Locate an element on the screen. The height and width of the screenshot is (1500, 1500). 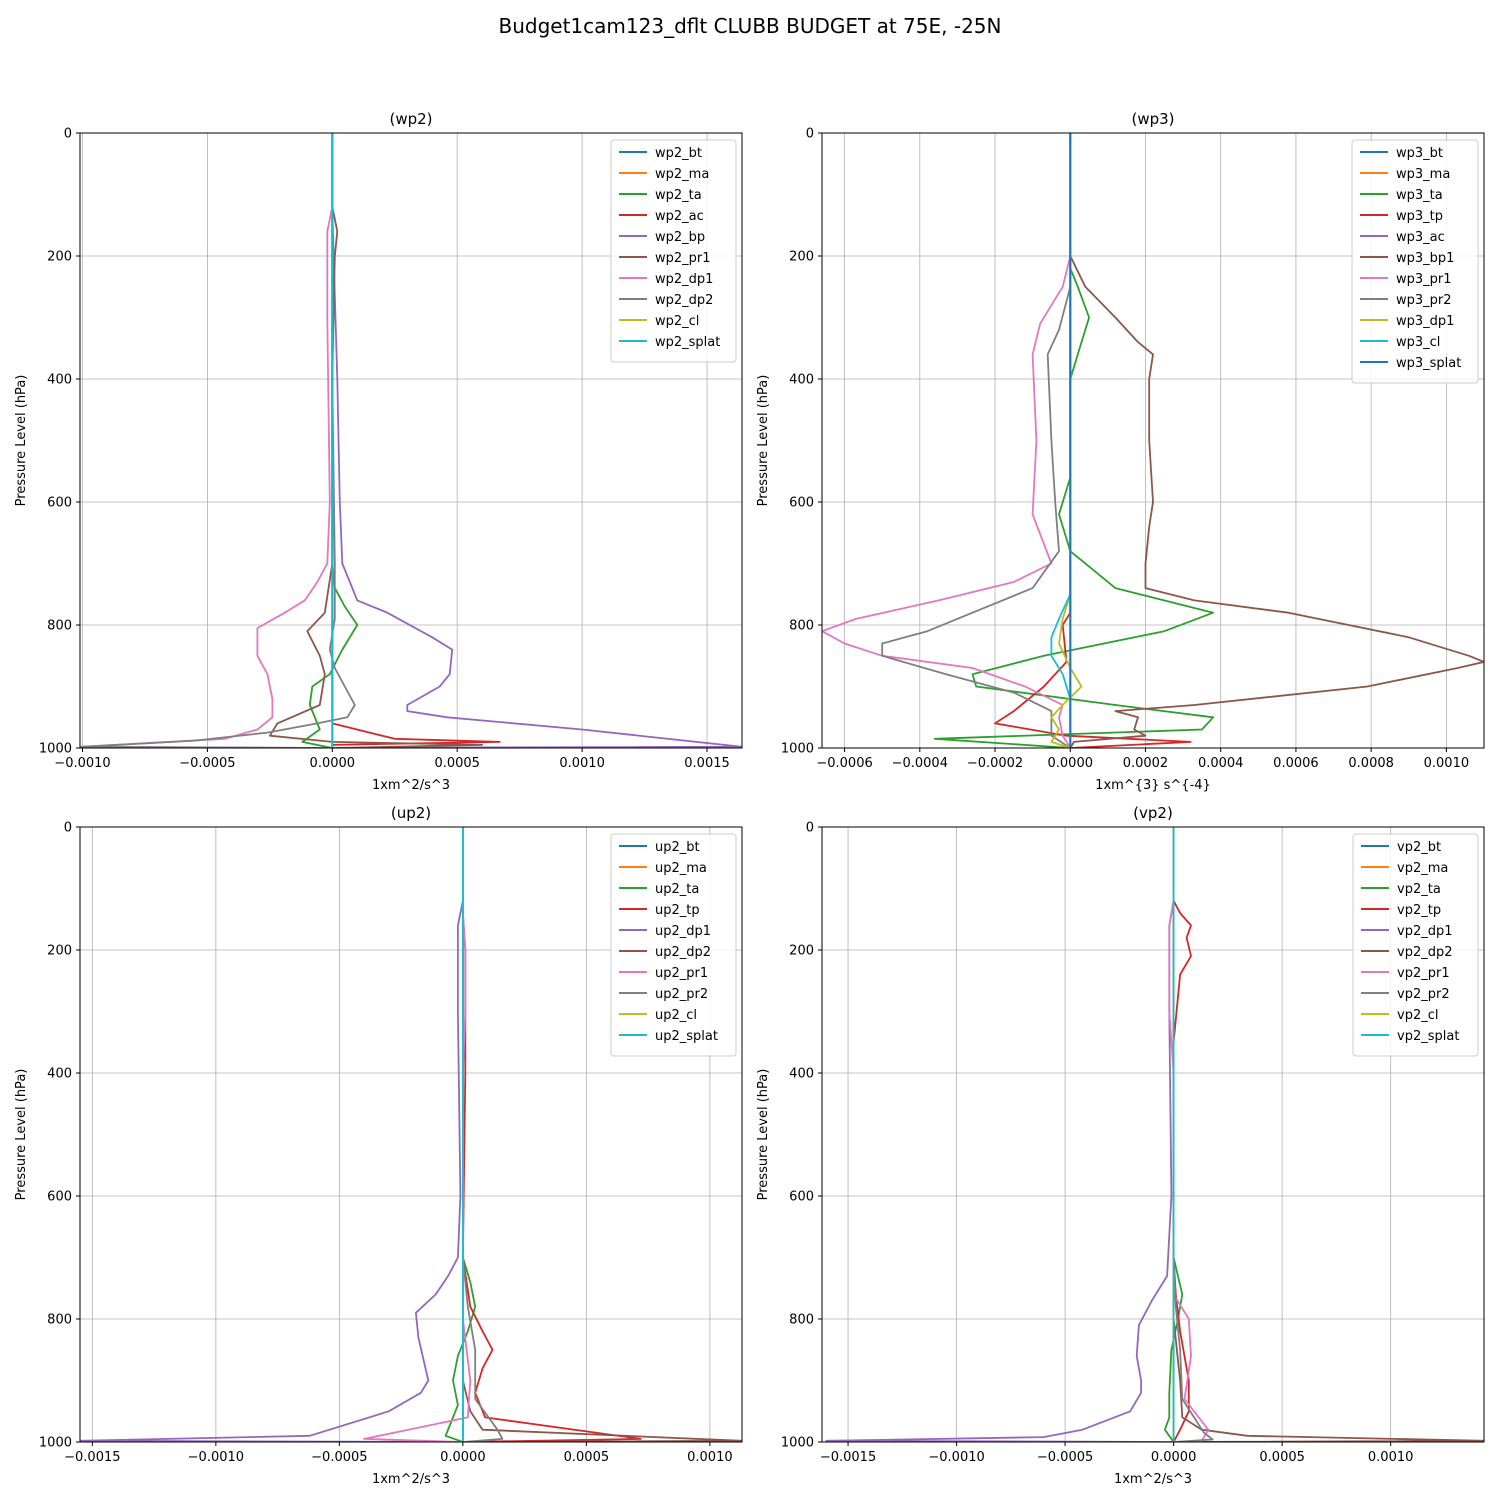
series-line-wp2_pr1 is located at coordinates (376, 440).